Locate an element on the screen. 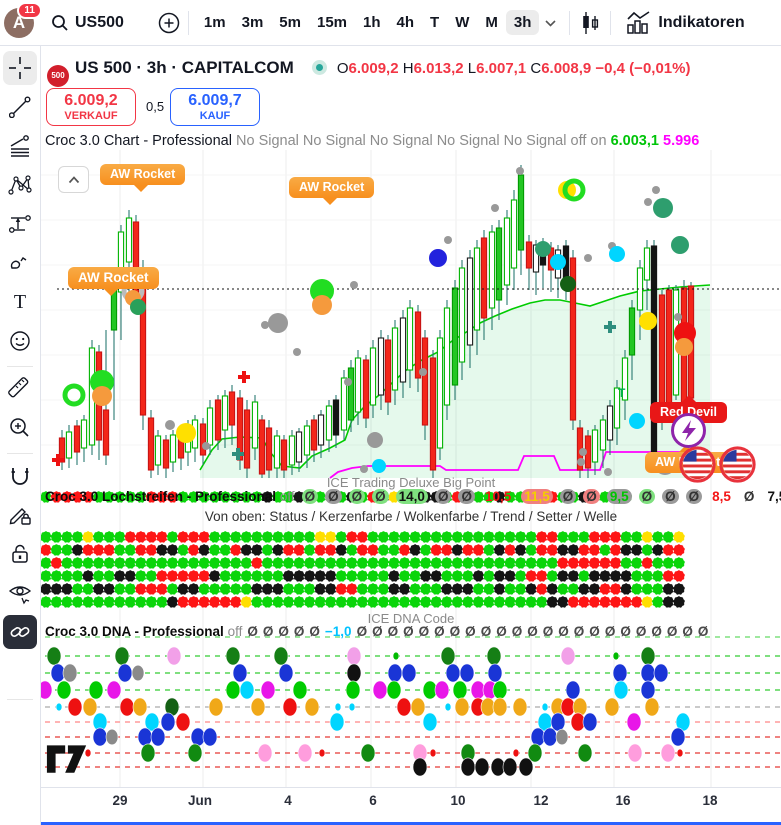 The image size is (781, 825). timeframe-group: 1m 3m 5m 15m 1h 4h T W M 3h is located at coordinates (368, 22).